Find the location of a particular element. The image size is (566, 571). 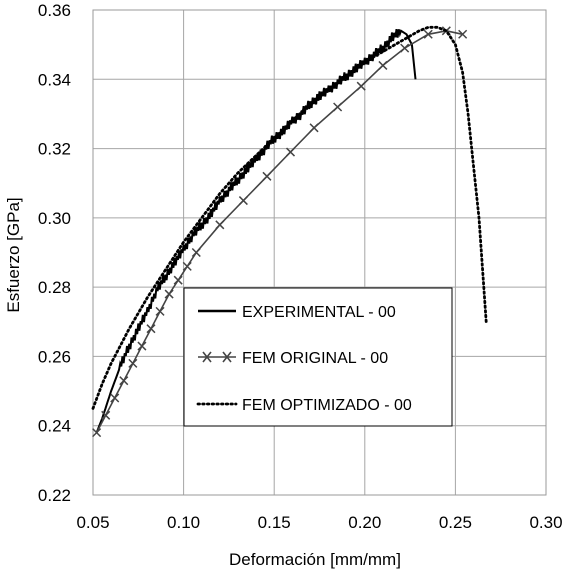

y-tick-labels: 0.22 0.24 0.26 0.28 0.30 0.32 0.34 0.36 is located at coordinates (54, 253).